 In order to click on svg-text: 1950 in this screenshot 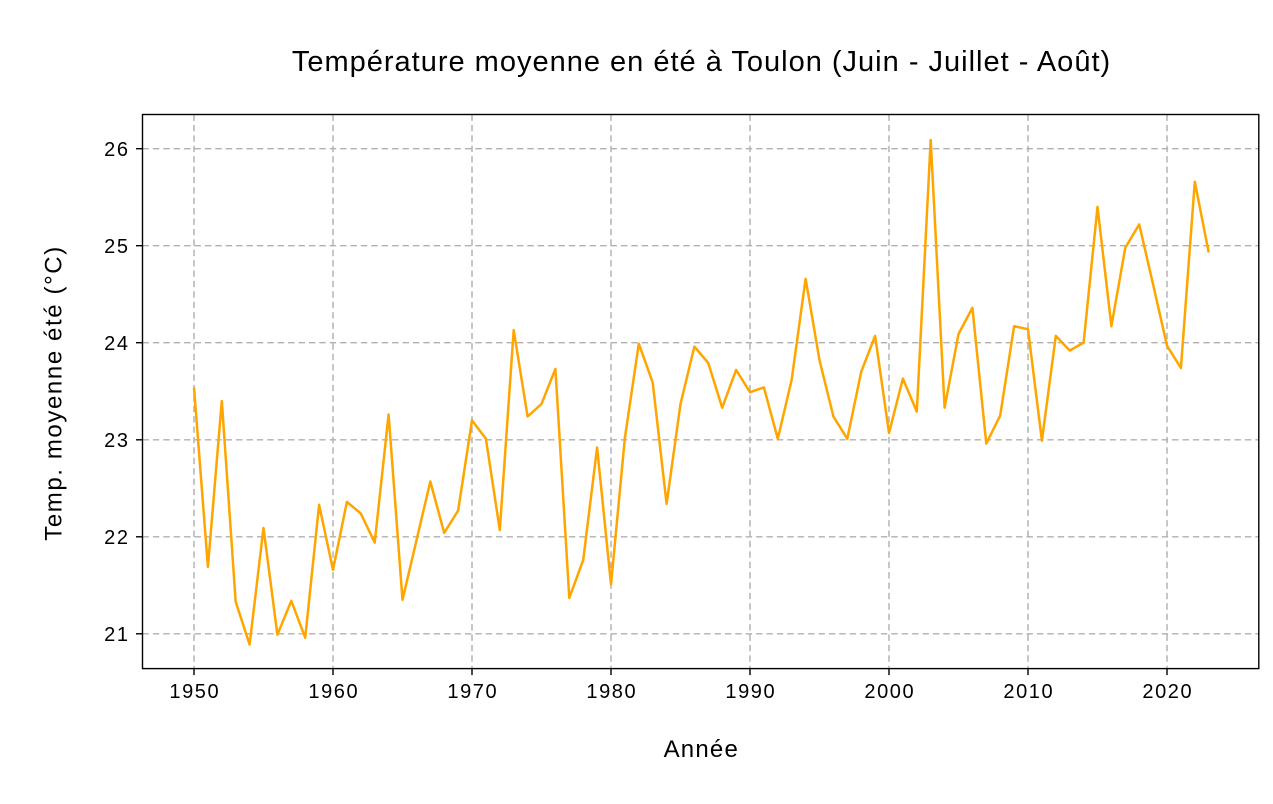, I will do `click(194, 692)`.